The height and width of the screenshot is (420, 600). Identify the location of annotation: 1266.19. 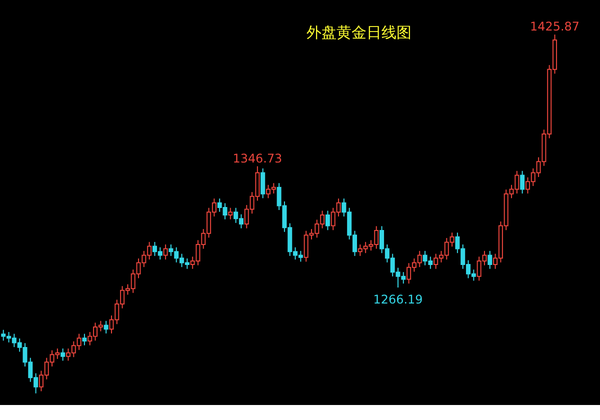
(398, 299).